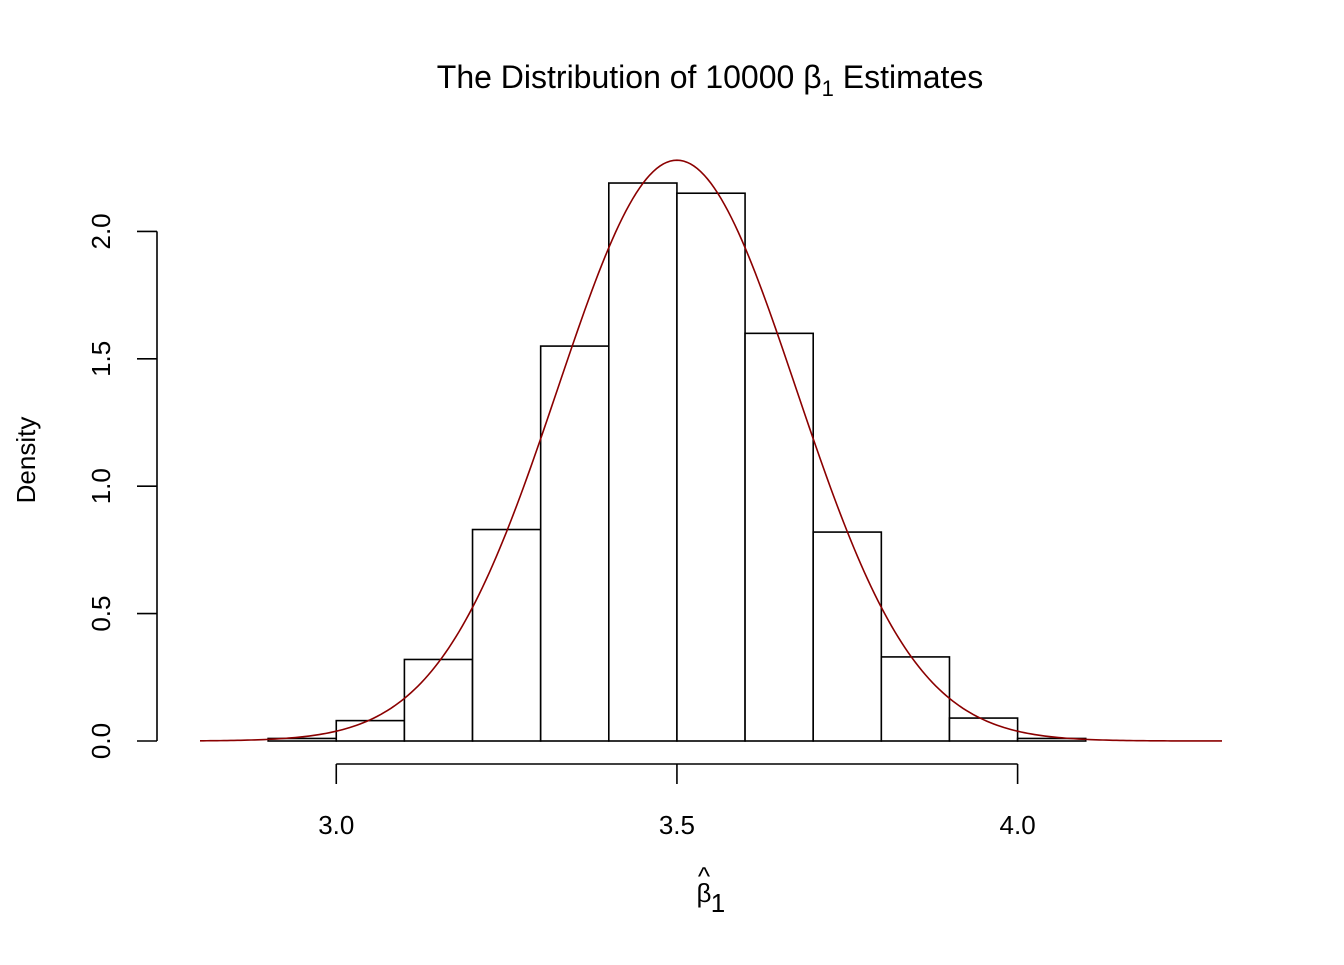  Describe the element at coordinates (677, 825) in the screenshot. I see `x-tick-label: 3.5` at that location.